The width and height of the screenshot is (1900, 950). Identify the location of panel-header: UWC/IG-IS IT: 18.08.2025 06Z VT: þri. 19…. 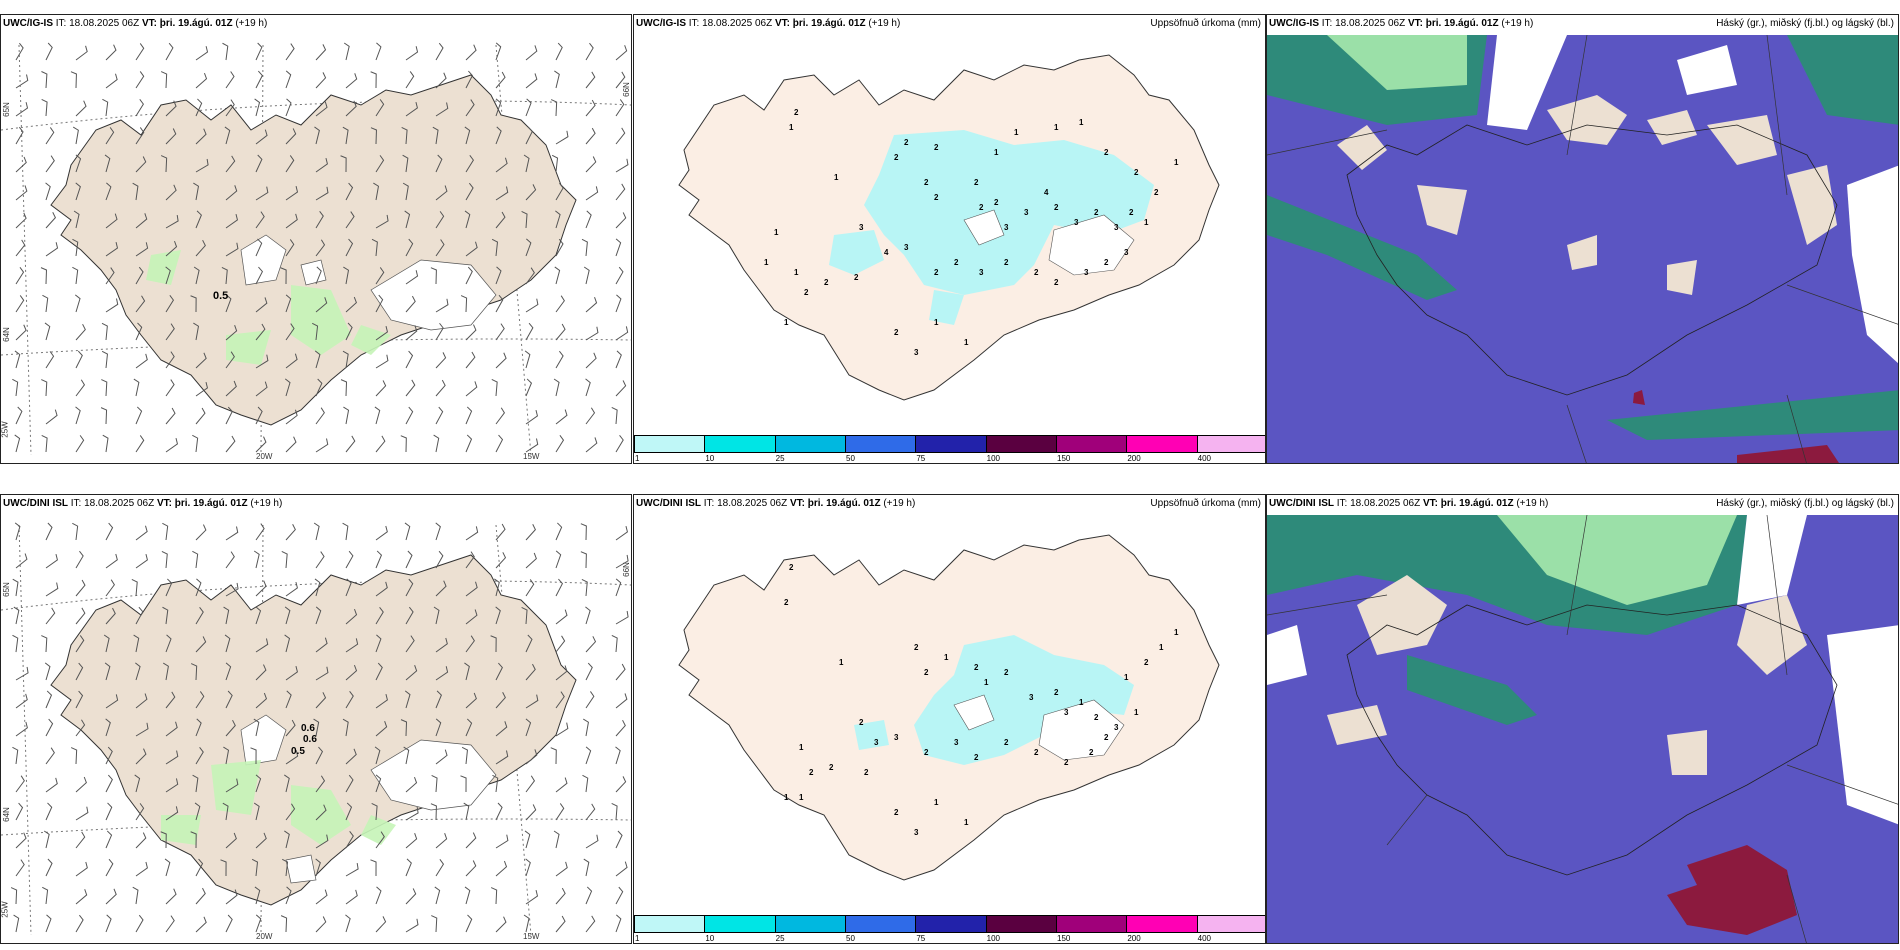
(1401, 23).